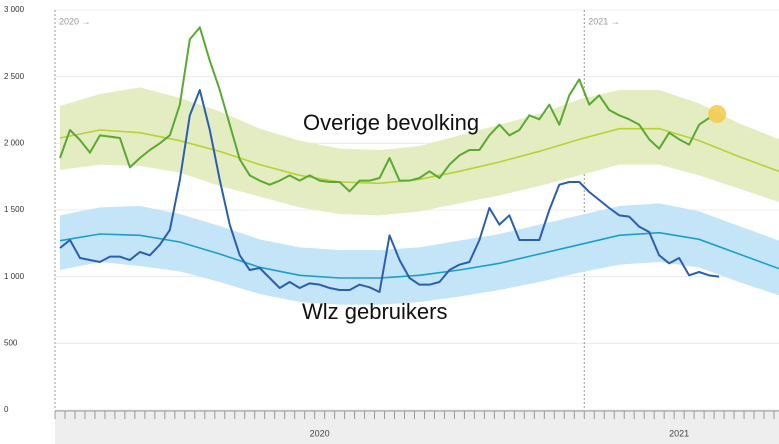  I want to click on x-tick-label: 2021, so click(679, 433).